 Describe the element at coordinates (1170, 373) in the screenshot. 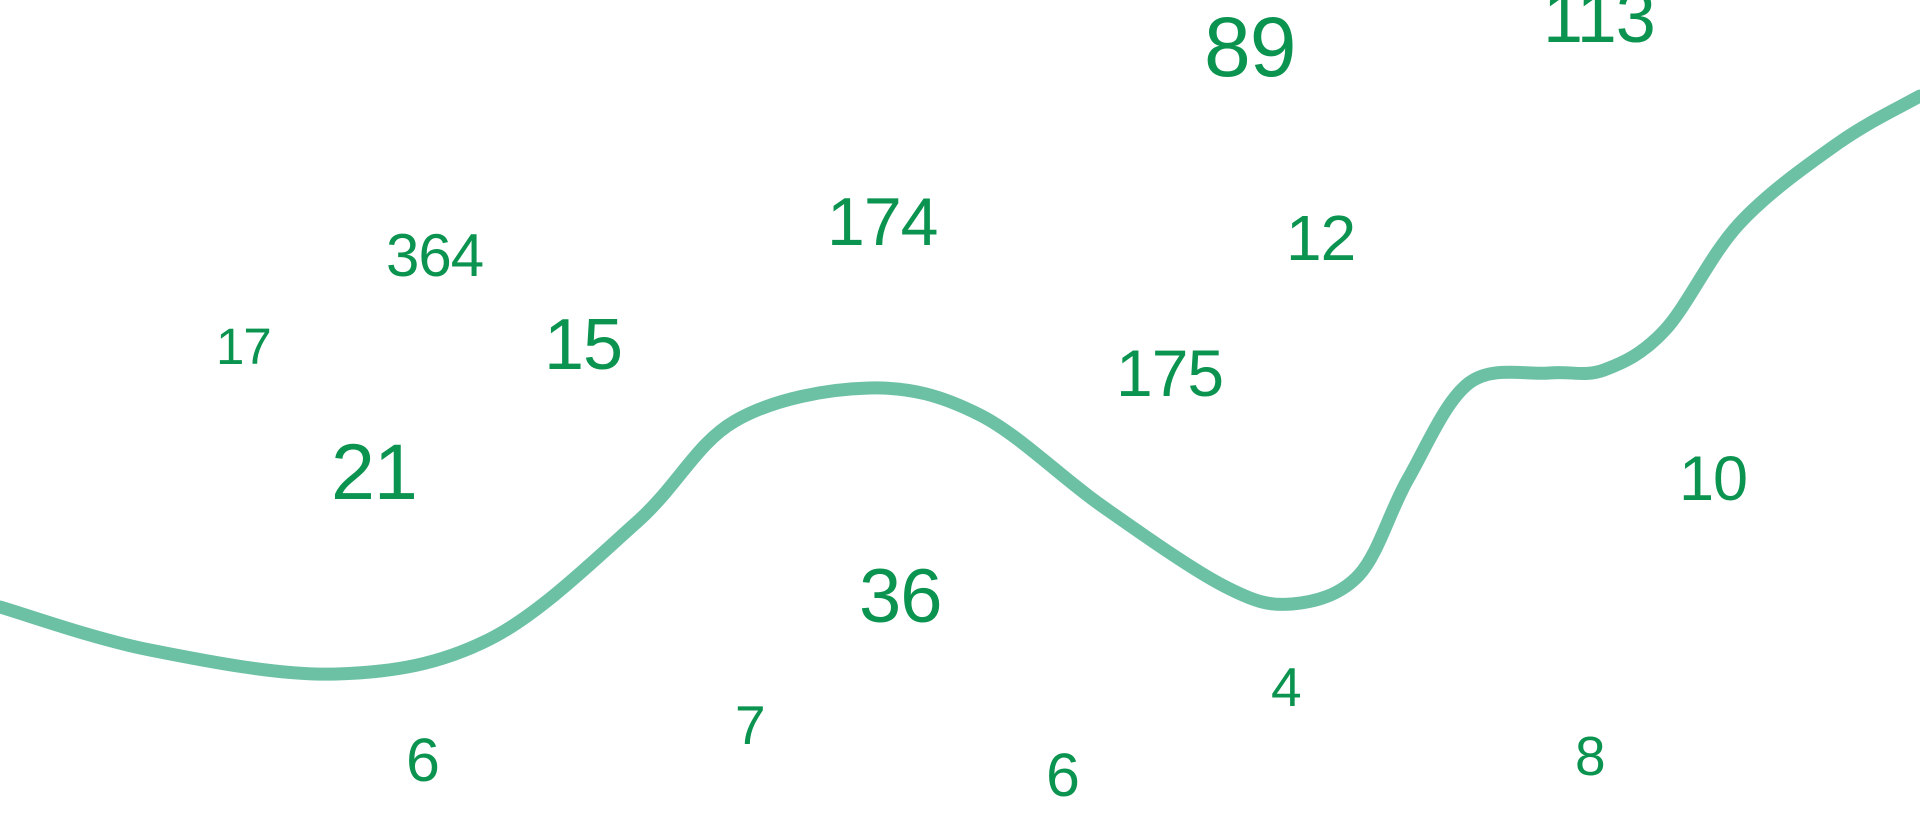

I see `number-label: 175` at that location.